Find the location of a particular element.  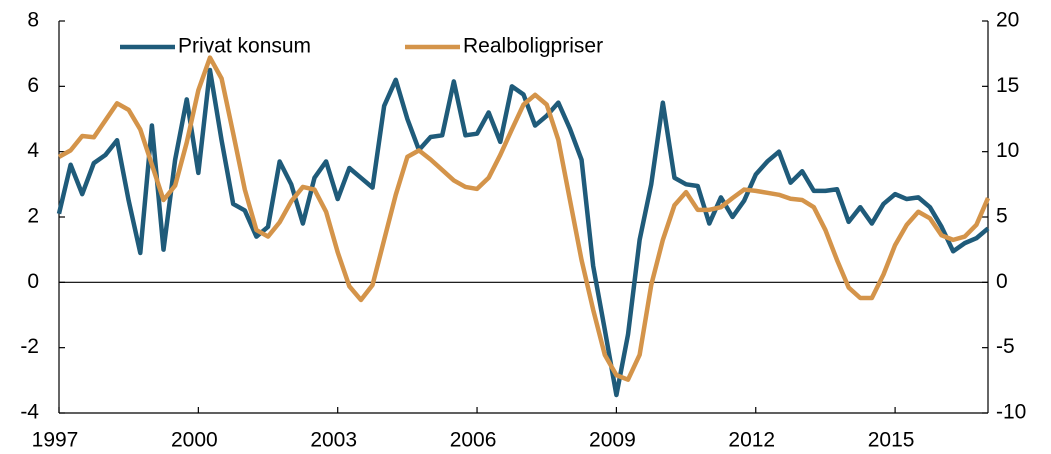

legend-label: Realboligpriser is located at coordinates (533, 46).